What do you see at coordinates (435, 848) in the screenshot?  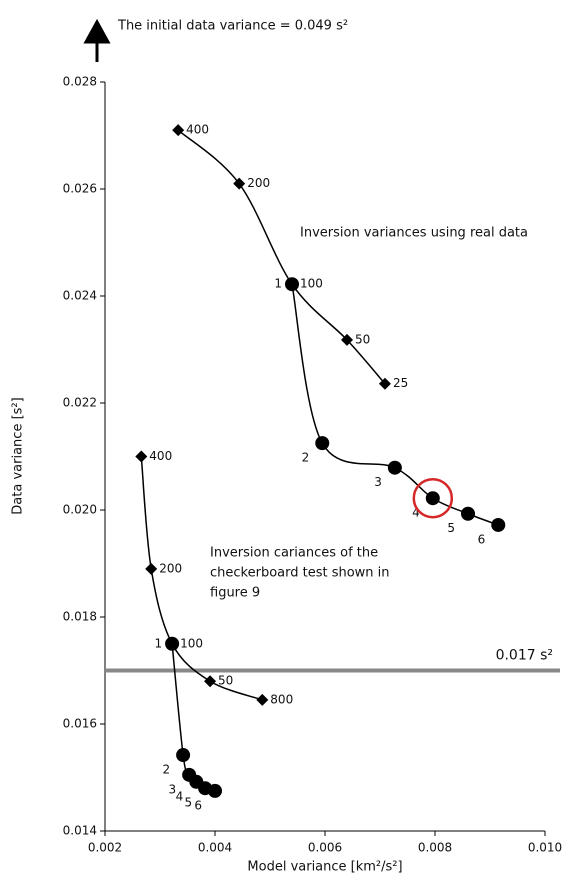 I see `x-tick-label: 0.008` at bounding box center [435, 848].